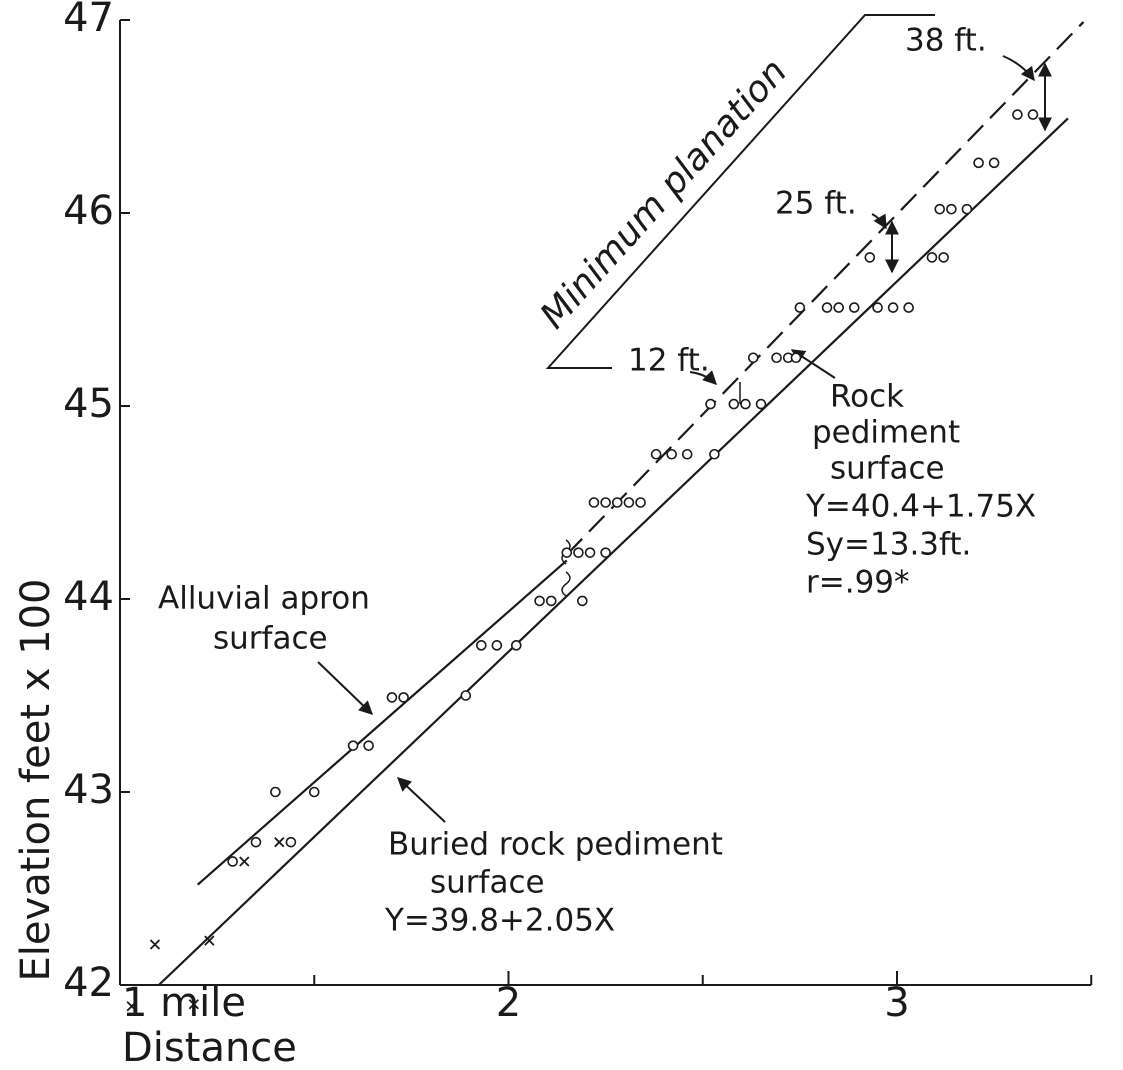 This screenshot has width=1123, height=1070. What do you see at coordinates (36, 780) in the screenshot?
I see `y-axis-label: Elevation feet x 100` at bounding box center [36, 780].